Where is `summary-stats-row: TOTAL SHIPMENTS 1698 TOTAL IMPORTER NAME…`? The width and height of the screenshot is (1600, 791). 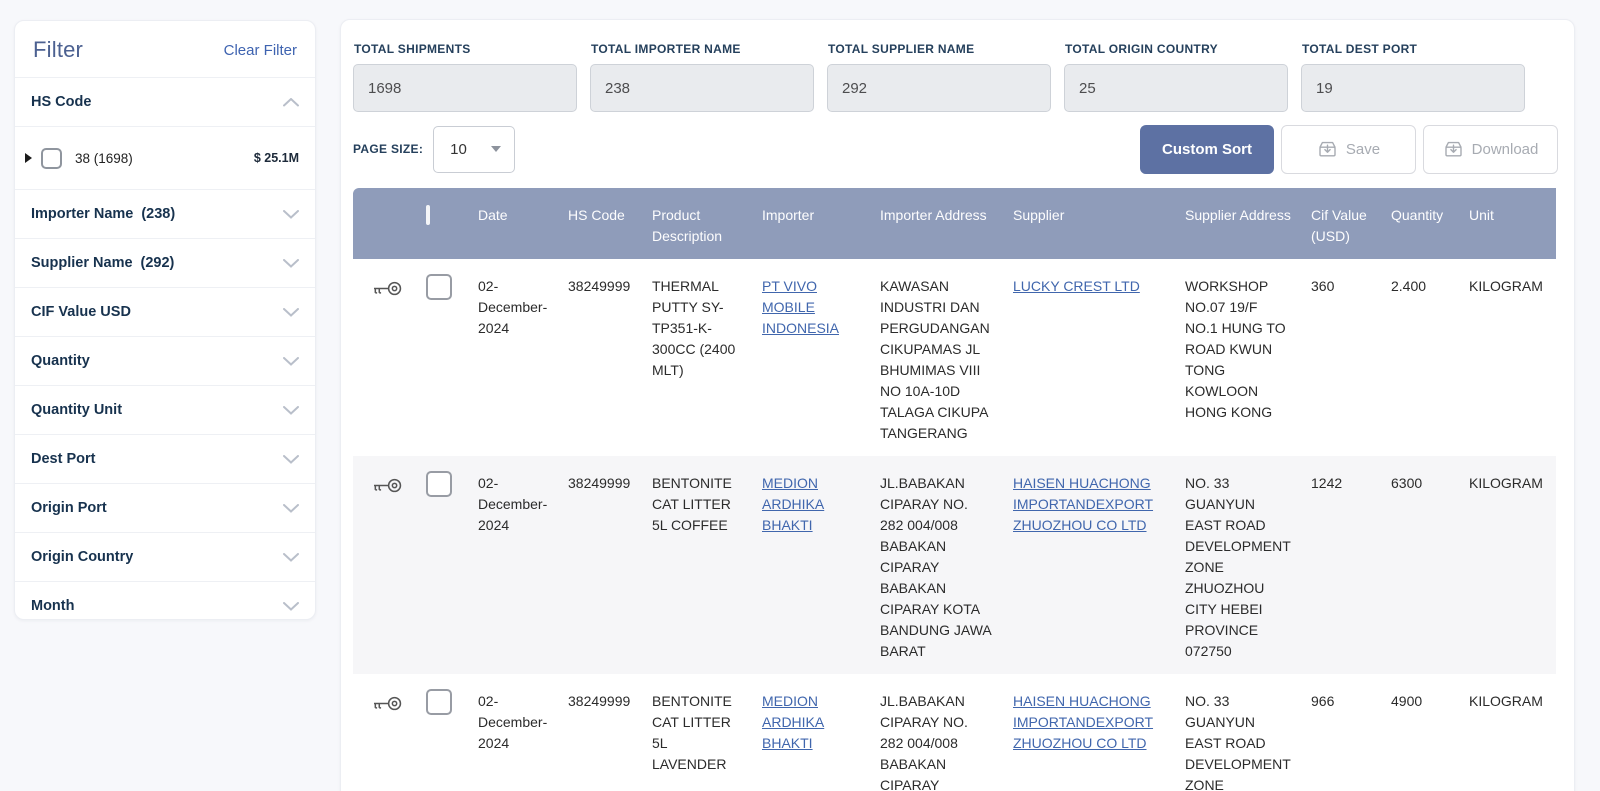 summary-stats-row: TOTAL SHIPMENTS 1698 TOTAL IMPORTER NAME… is located at coordinates (955, 74).